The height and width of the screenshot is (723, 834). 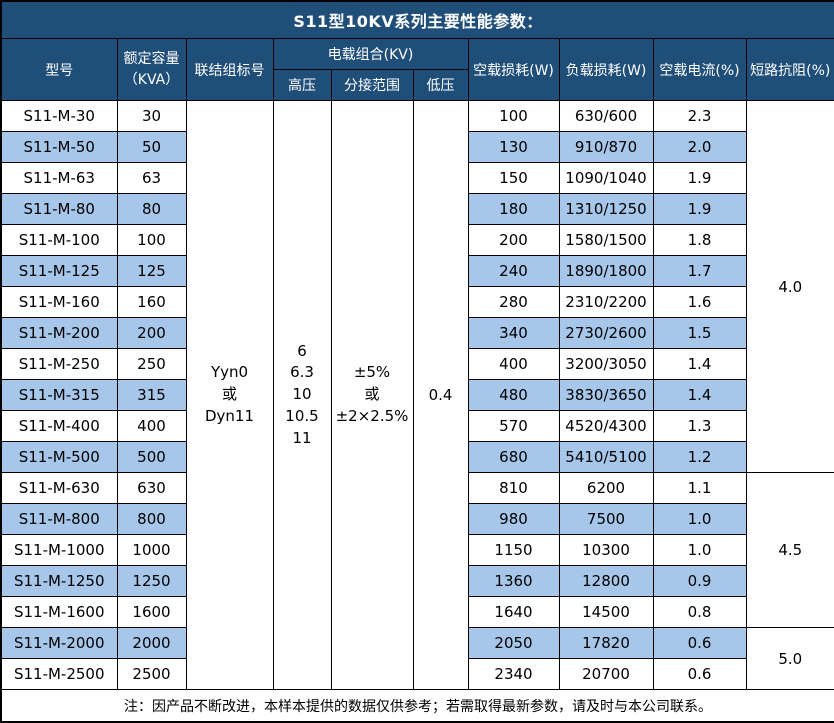 What do you see at coordinates (513, 271) in the screenshot?
I see `no-load-loss-cell: 240` at bounding box center [513, 271].